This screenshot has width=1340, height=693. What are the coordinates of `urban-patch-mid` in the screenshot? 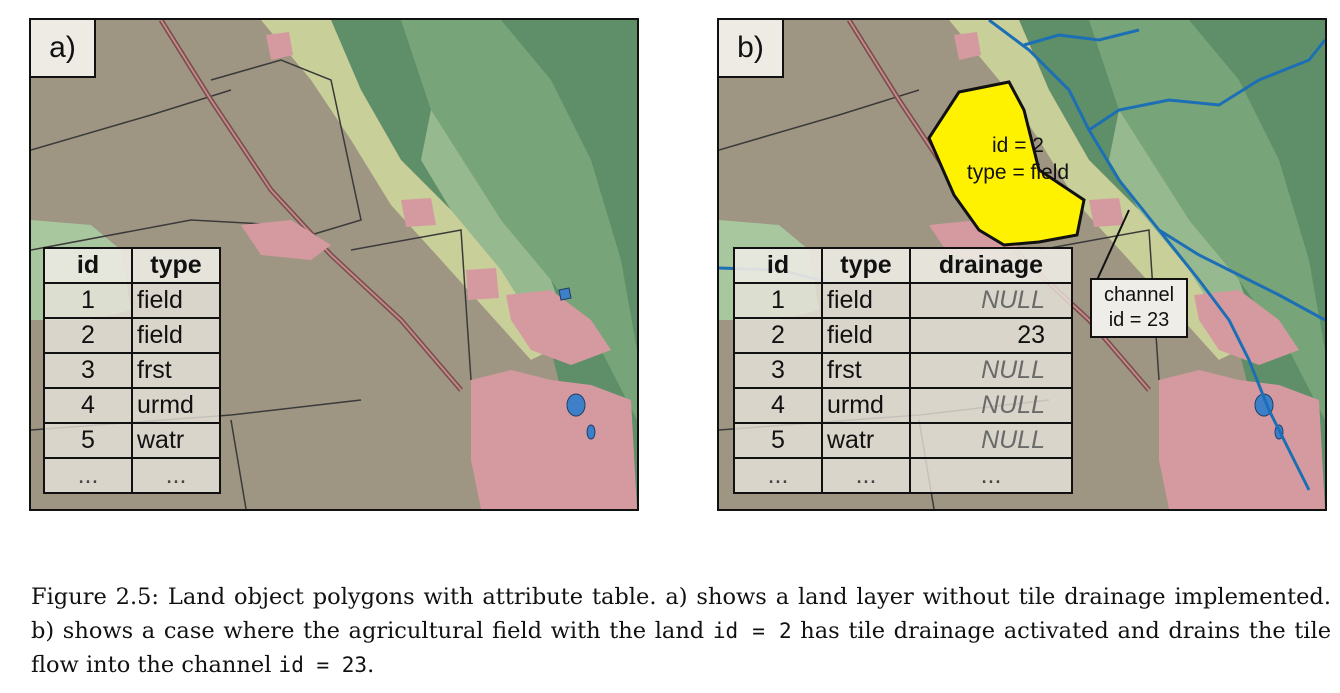 It's located at (482, 284).